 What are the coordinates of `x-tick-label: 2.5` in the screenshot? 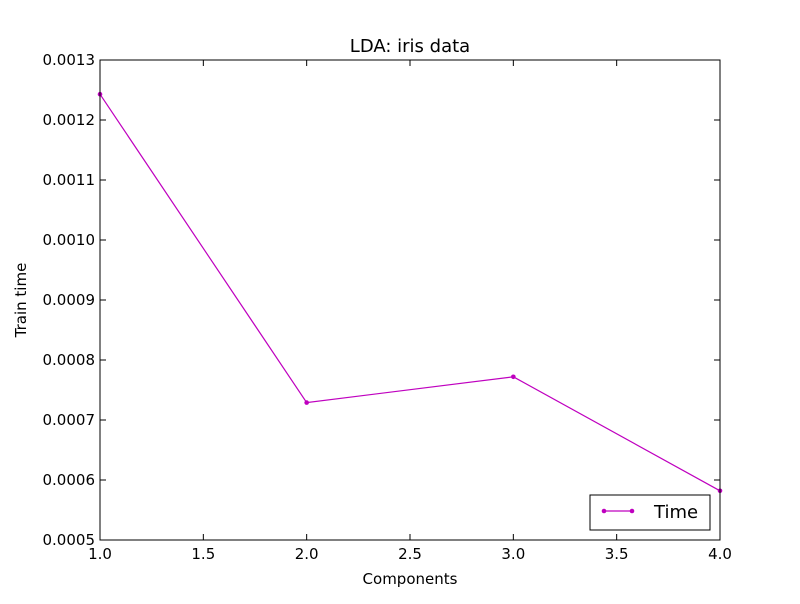 It's located at (410, 554).